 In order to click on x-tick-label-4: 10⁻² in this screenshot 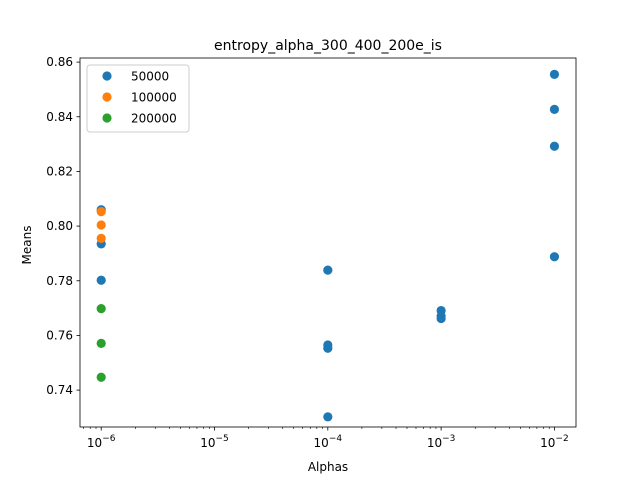, I will do `click(554, 442)`.